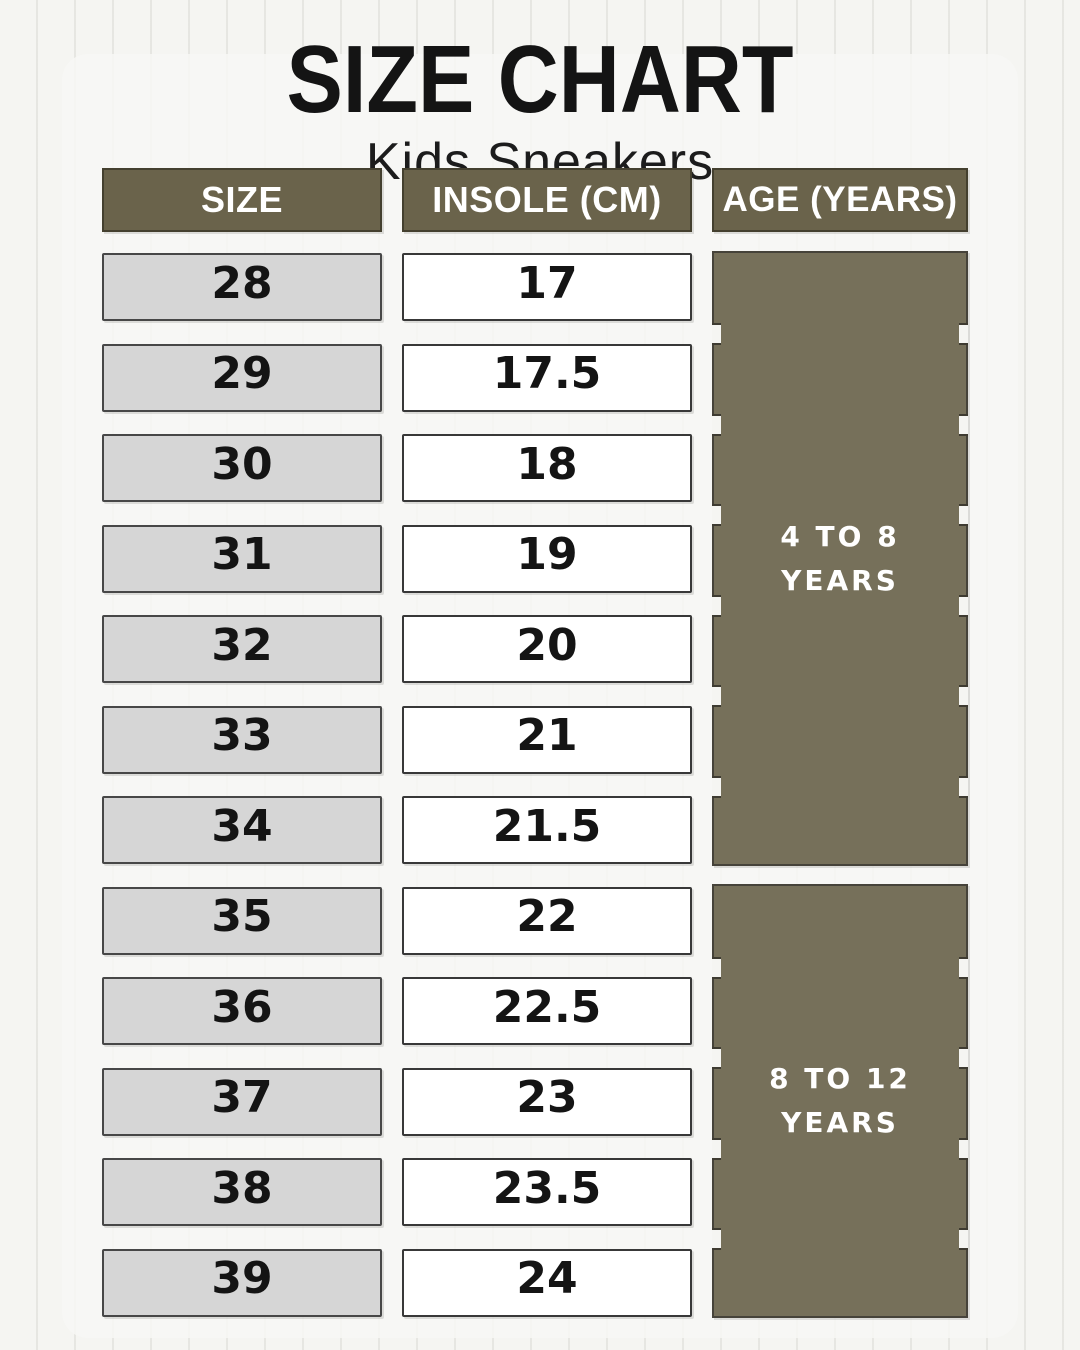  What do you see at coordinates (242, 558) in the screenshot?
I see `size-cell: 31` at bounding box center [242, 558].